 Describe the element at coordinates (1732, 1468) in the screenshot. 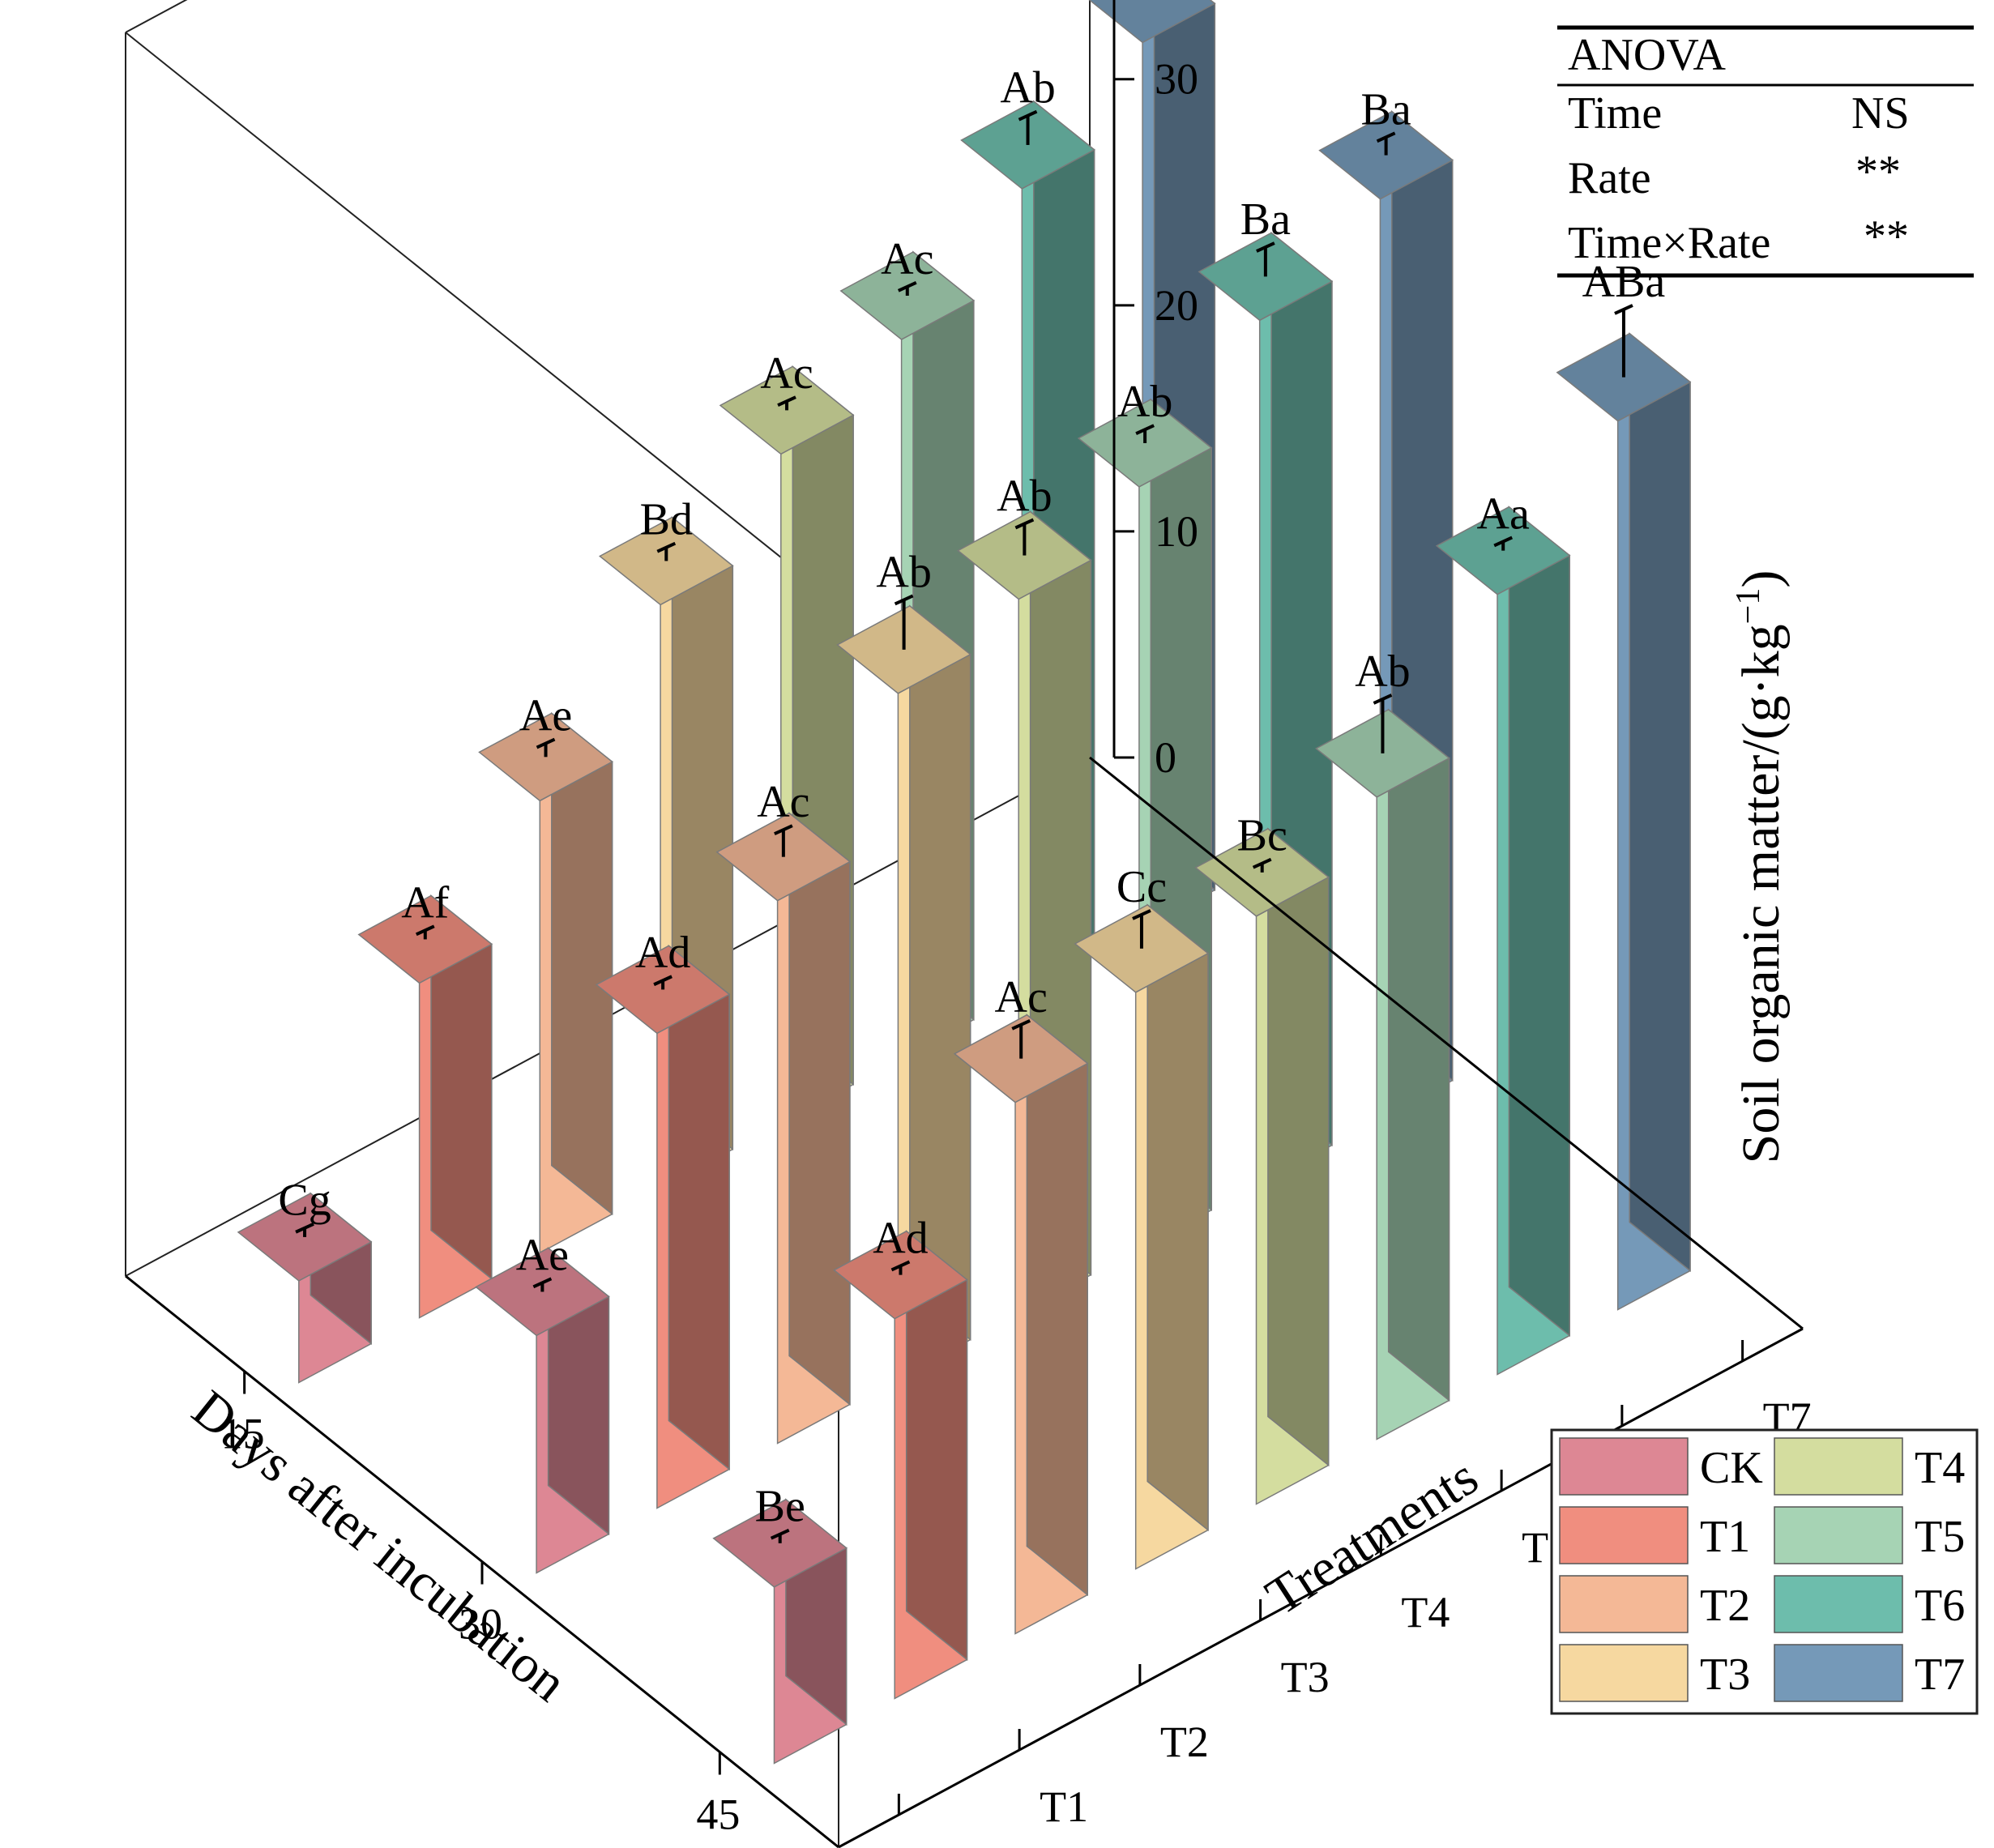

I see `legend-label-CK: CK` at that location.